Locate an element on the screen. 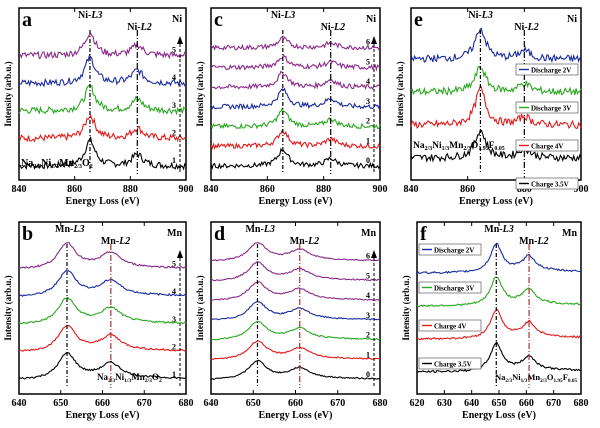  panel-letter: c is located at coordinates (218, 20).